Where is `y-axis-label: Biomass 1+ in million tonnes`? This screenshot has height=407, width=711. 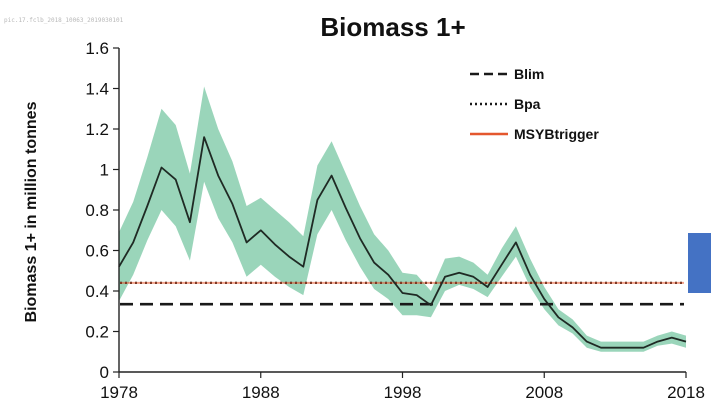
y-axis-label: Biomass 1+ in million tonnes is located at coordinates (31, 211).